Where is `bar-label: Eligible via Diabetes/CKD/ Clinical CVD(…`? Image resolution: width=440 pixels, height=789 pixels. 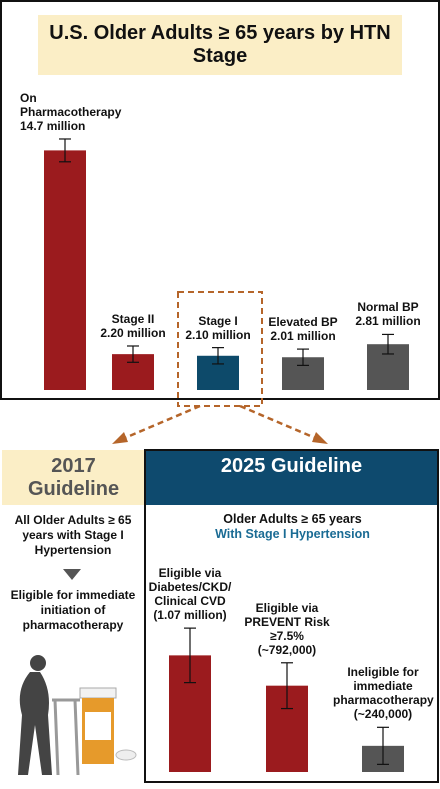
bar-label: Eligible via Diabetes/CKD/ Clinical CVD(… is located at coordinates (190, 594).